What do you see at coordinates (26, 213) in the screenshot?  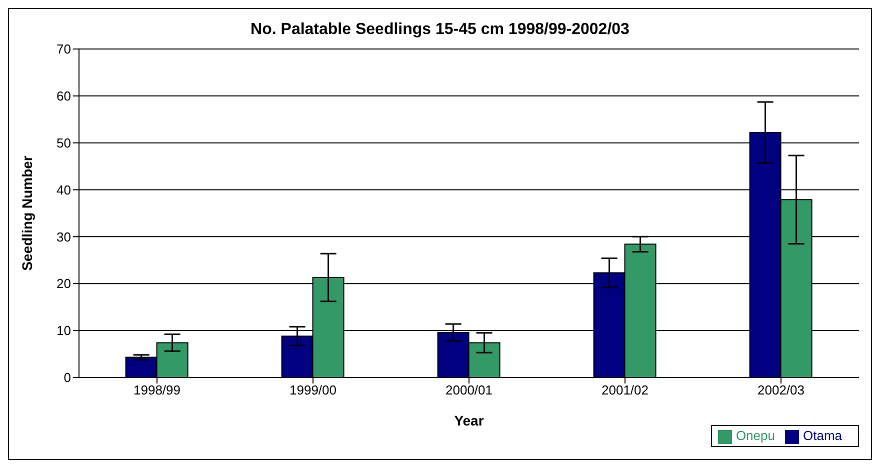 I see `y-axis-title: Seedling Number` at bounding box center [26, 213].